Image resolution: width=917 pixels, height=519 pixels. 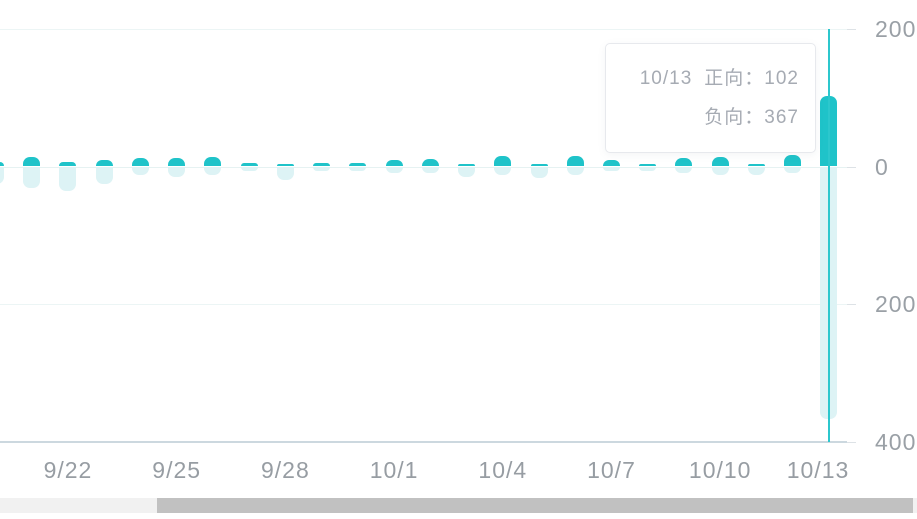 What do you see at coordinates (285, 470) in the screenshot?
I see `x-axis-label: 9/28` at bounding box center [285, 470].